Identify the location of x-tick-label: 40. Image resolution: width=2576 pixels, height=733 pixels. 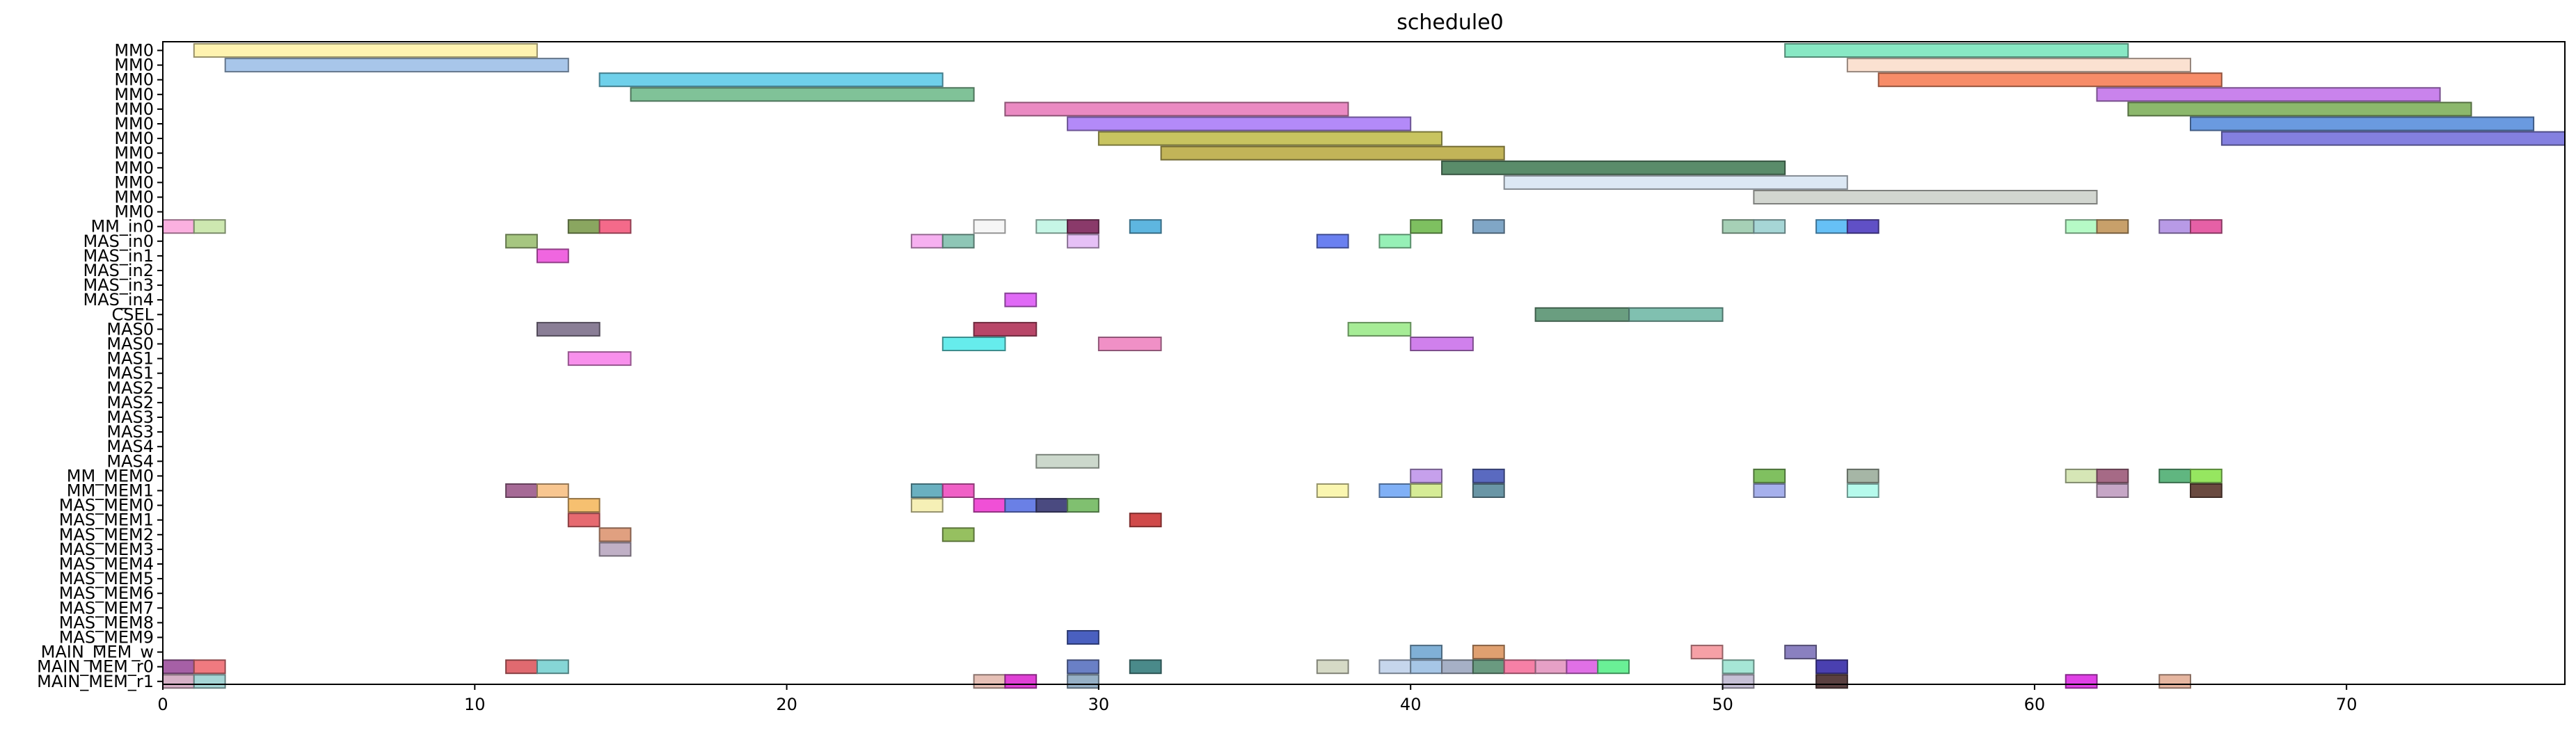
(1411, 704).